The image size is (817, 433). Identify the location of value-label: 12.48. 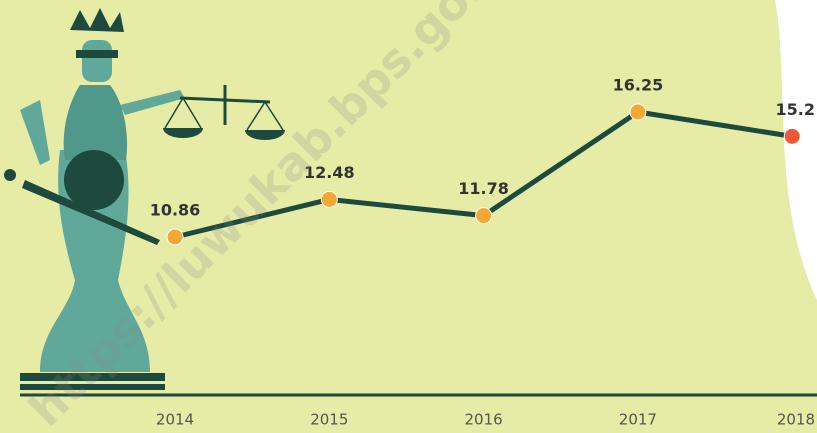
(329, 172).